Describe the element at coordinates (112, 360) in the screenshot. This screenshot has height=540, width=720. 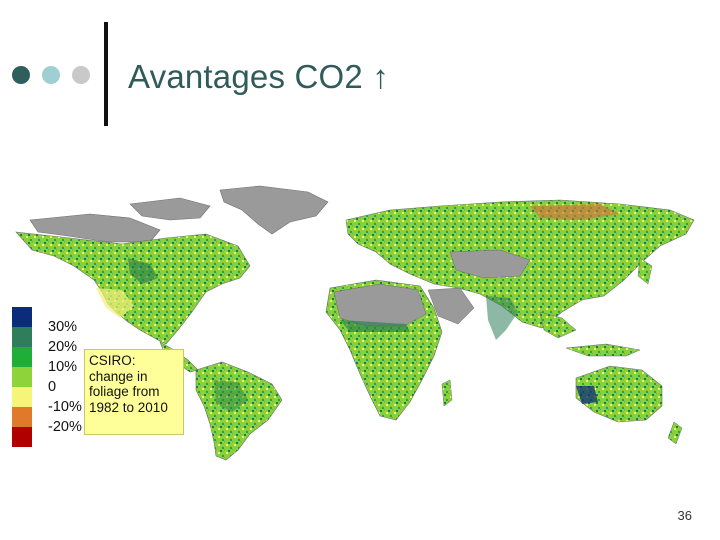
I see `note-line: CSIRO:` at that location.